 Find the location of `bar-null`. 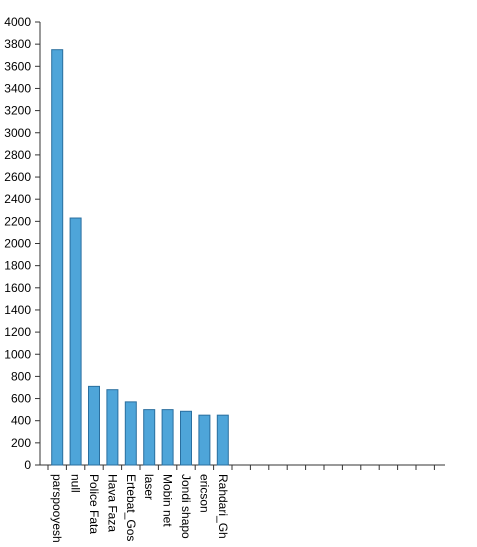

bar-null is located at coordinates (75, 341).